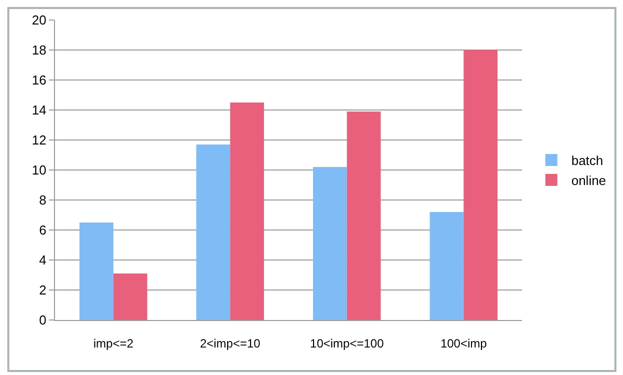  Describe the element at coordinates (39, 140) in the screenshot. I see `y-tick-label: 12` at that location.